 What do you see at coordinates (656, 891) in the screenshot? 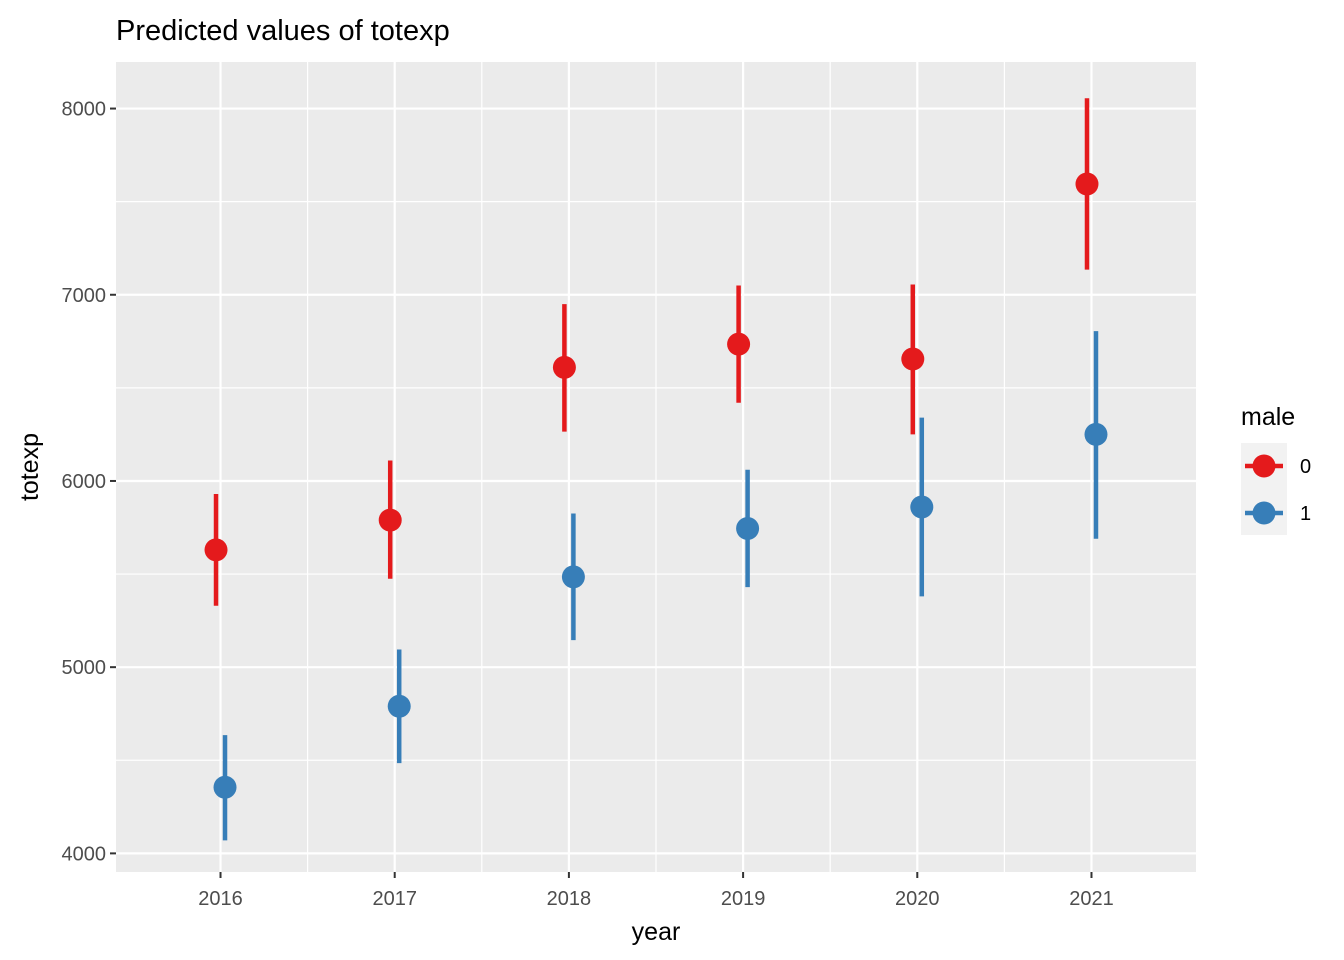
I see `x-axis: 2016 2017 2018 2019 2020 2021` at bounding box center [656, 891].